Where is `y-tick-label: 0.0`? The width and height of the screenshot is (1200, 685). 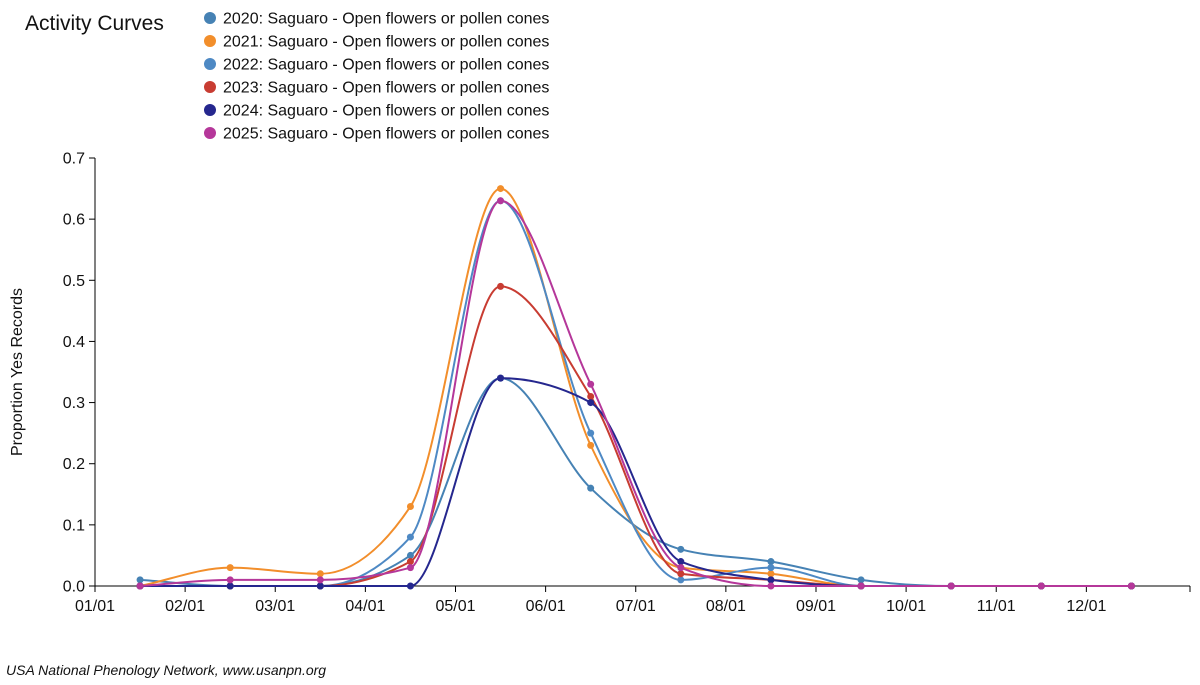
y-tick-label: 0.0 is located at coordinates (74, 587).